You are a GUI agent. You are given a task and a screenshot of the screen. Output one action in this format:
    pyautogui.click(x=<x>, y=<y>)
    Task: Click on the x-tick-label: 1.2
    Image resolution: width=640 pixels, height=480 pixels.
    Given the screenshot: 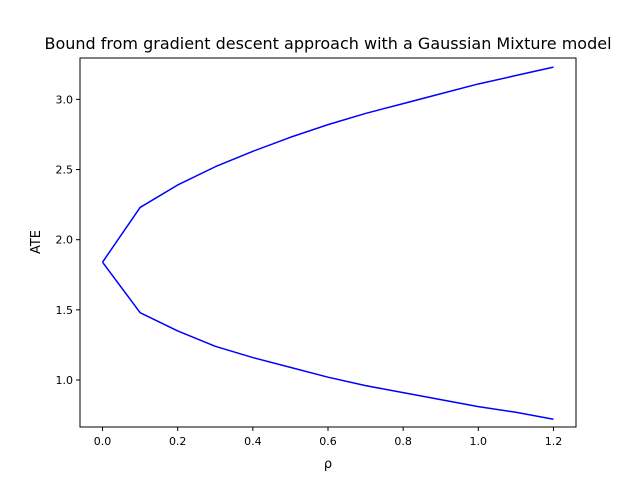 What is the action you would take?
    pyautogui.click(x=554, y=441)
    